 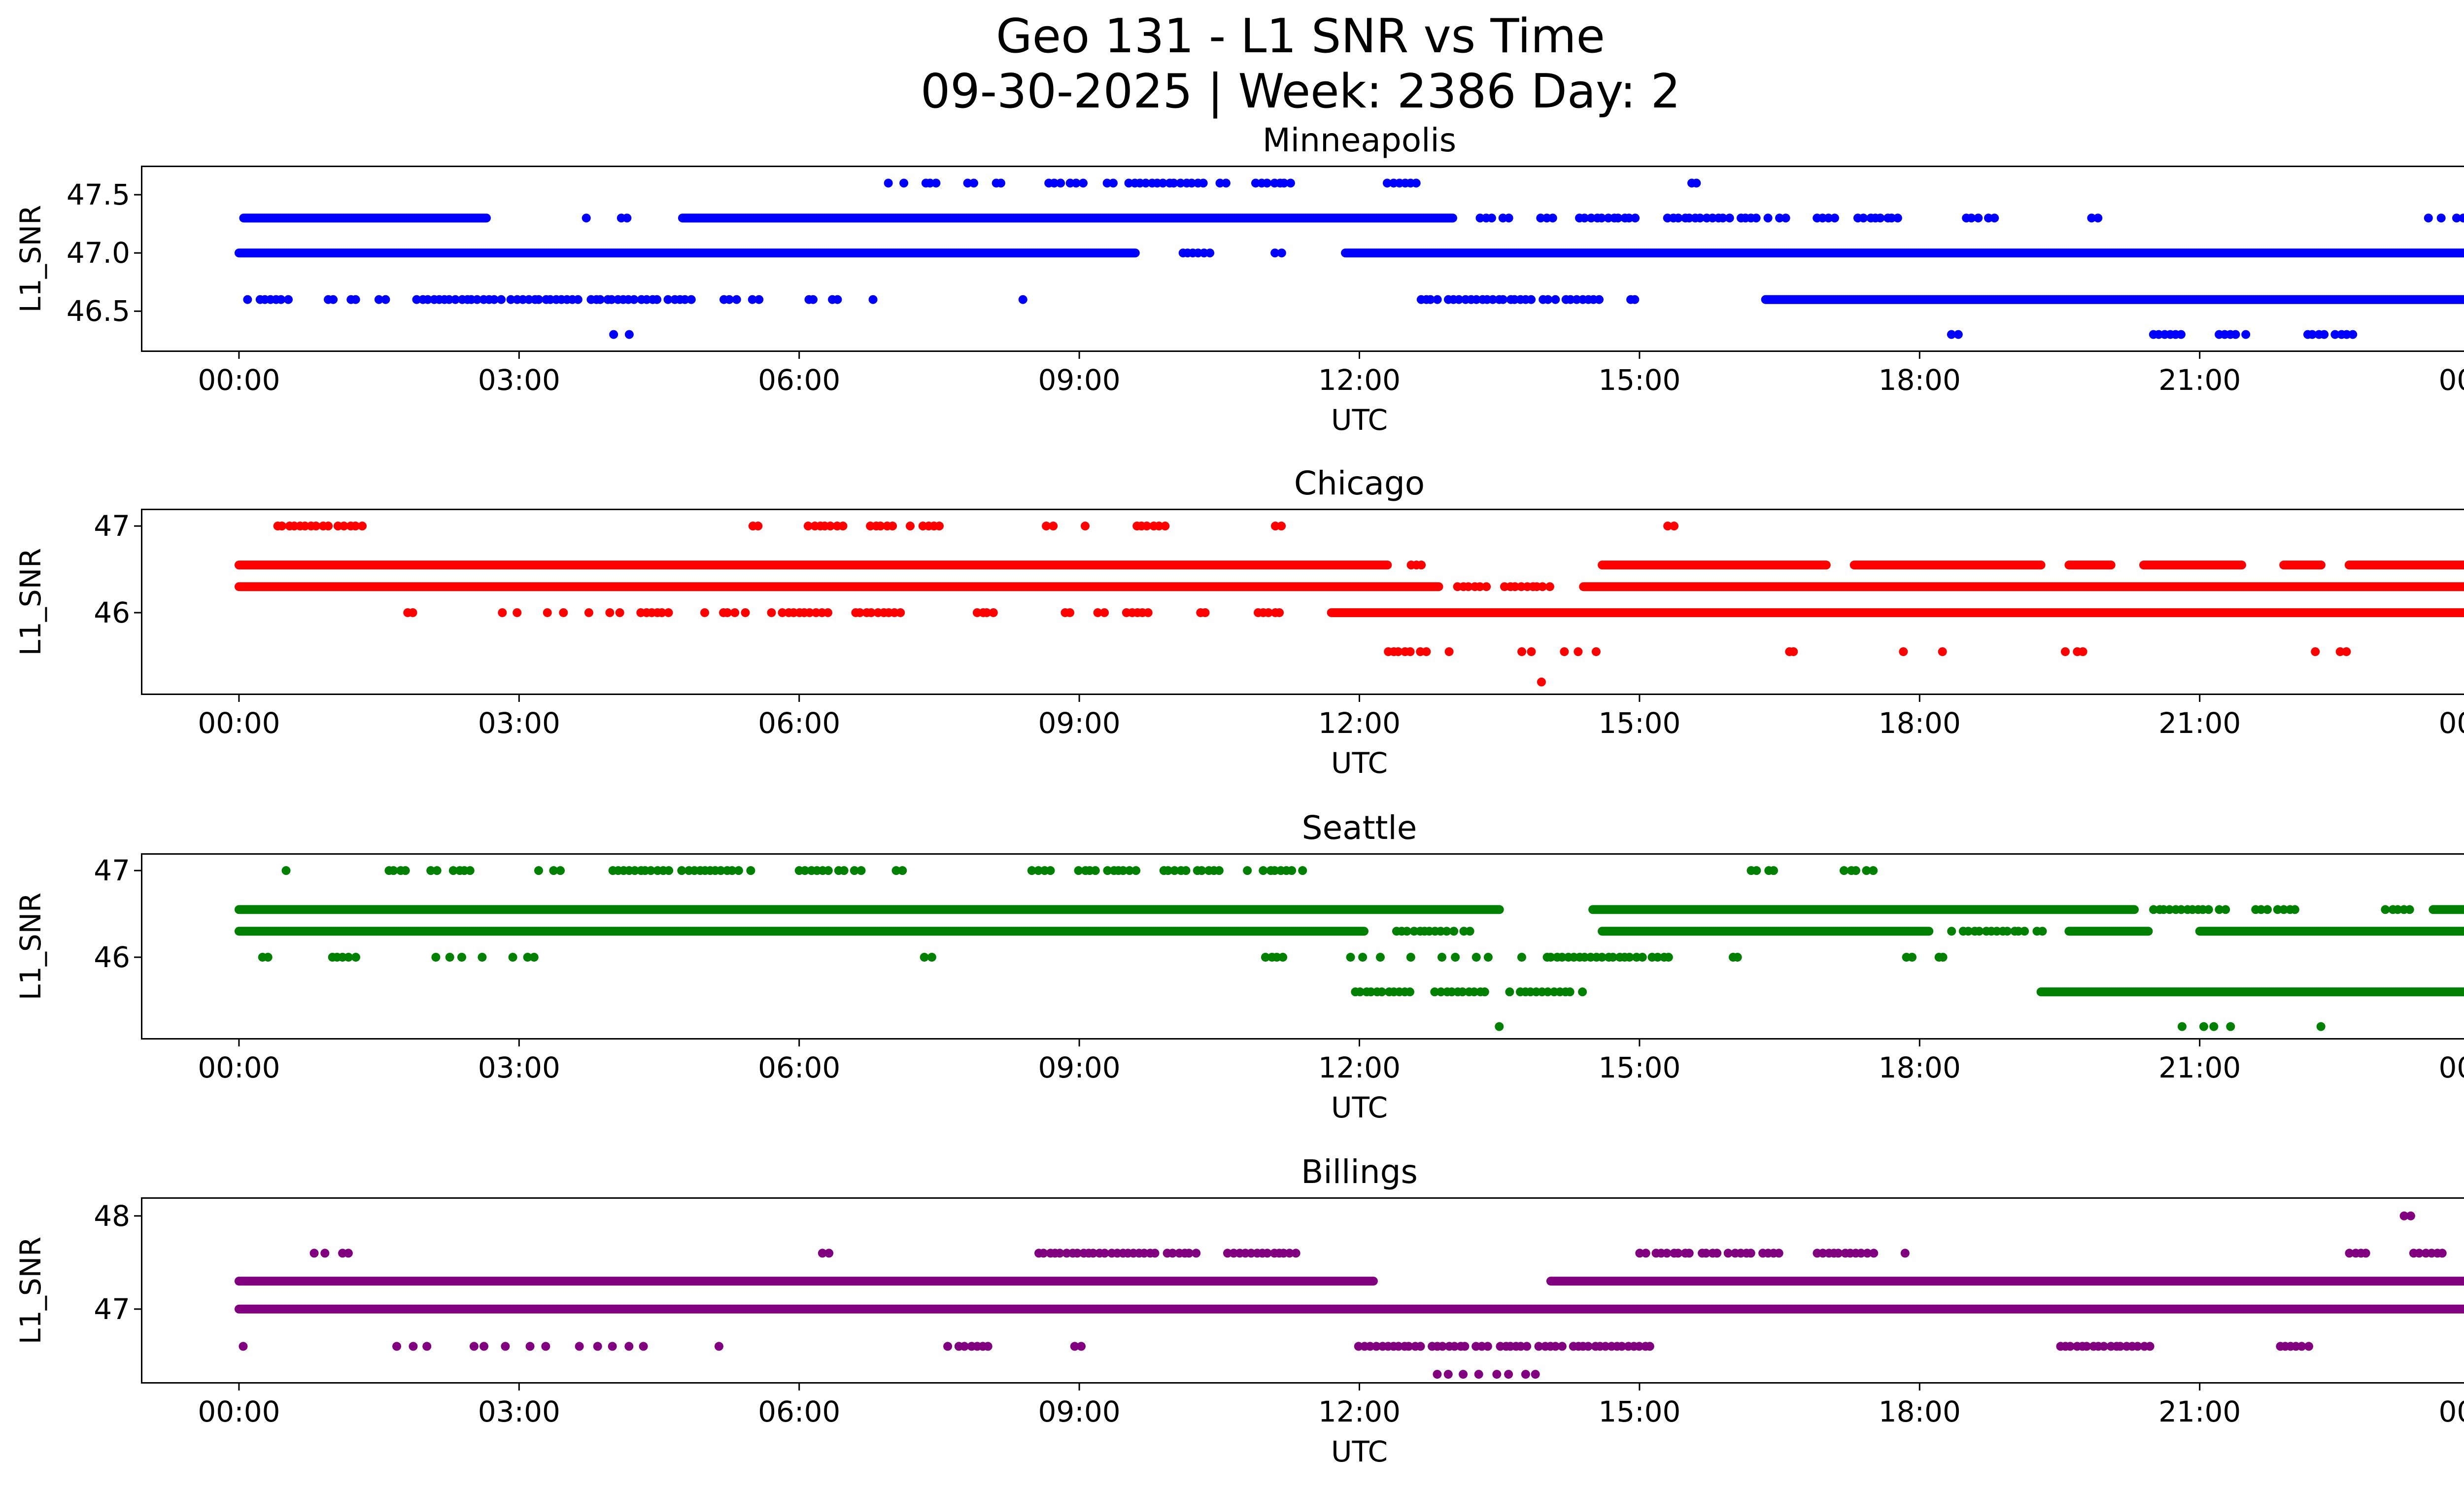 I want to click on subplot-title: Chicago, so click(x=1359, y=483).